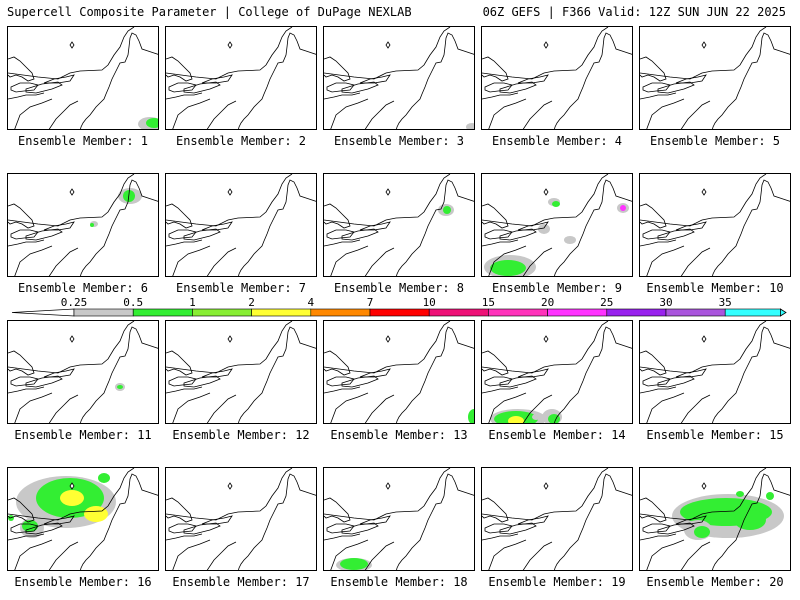 The image size is (800, 600). I want to click on ensemble-member-caption: Ensemble Member: 14, so click(557, 435).